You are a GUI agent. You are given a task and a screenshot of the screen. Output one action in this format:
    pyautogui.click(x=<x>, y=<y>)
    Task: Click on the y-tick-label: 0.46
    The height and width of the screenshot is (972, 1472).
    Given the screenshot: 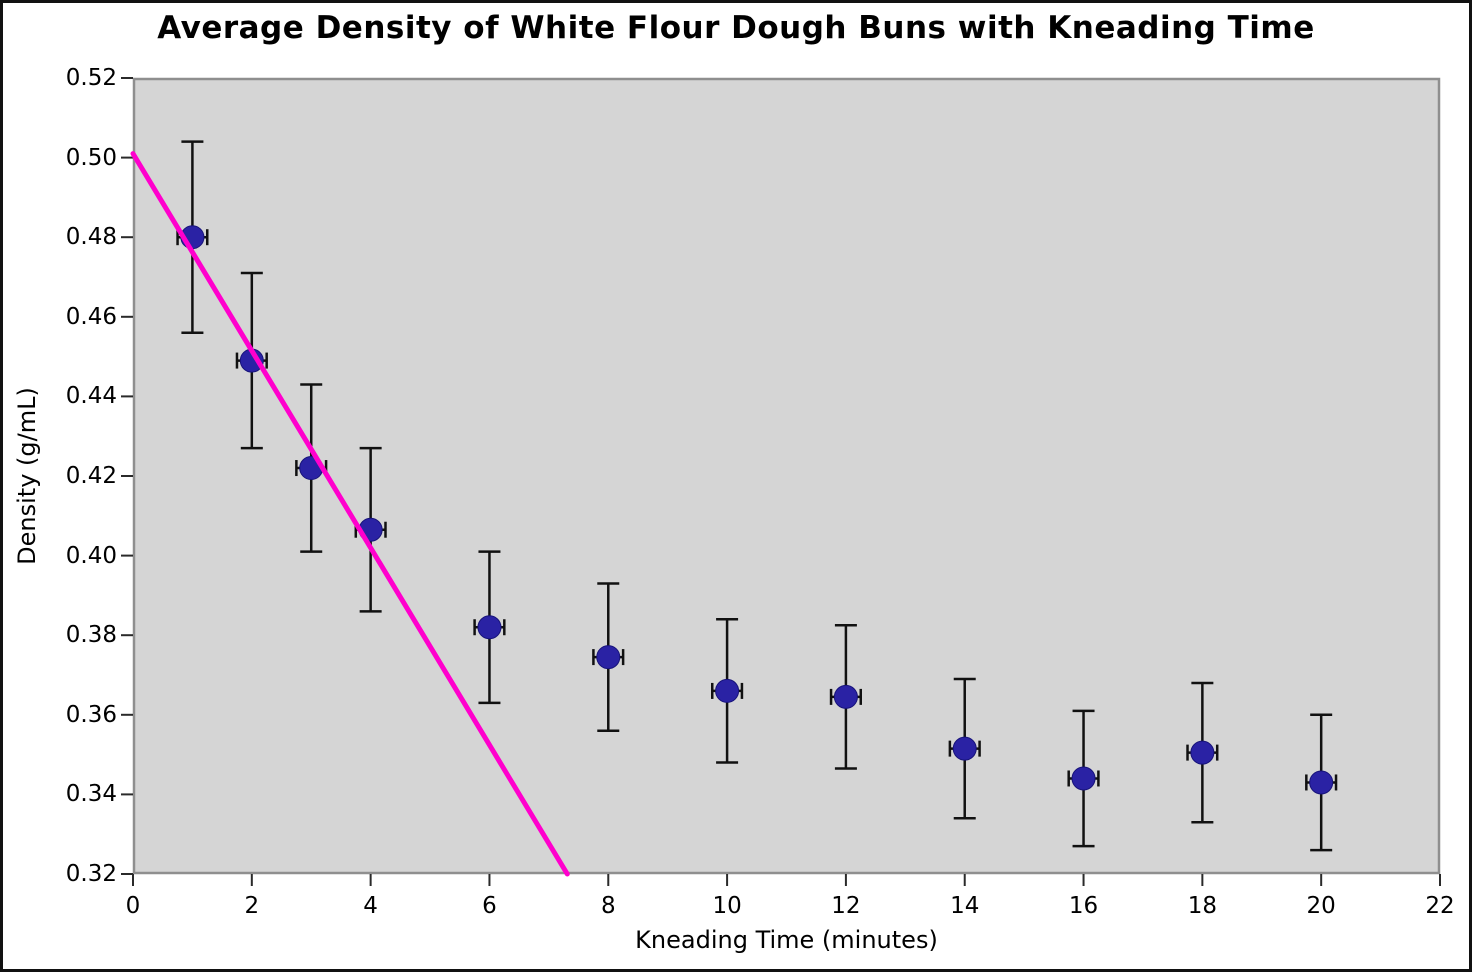 What is the action you would take?
    pyautogui.click(x=91, y=316)
    